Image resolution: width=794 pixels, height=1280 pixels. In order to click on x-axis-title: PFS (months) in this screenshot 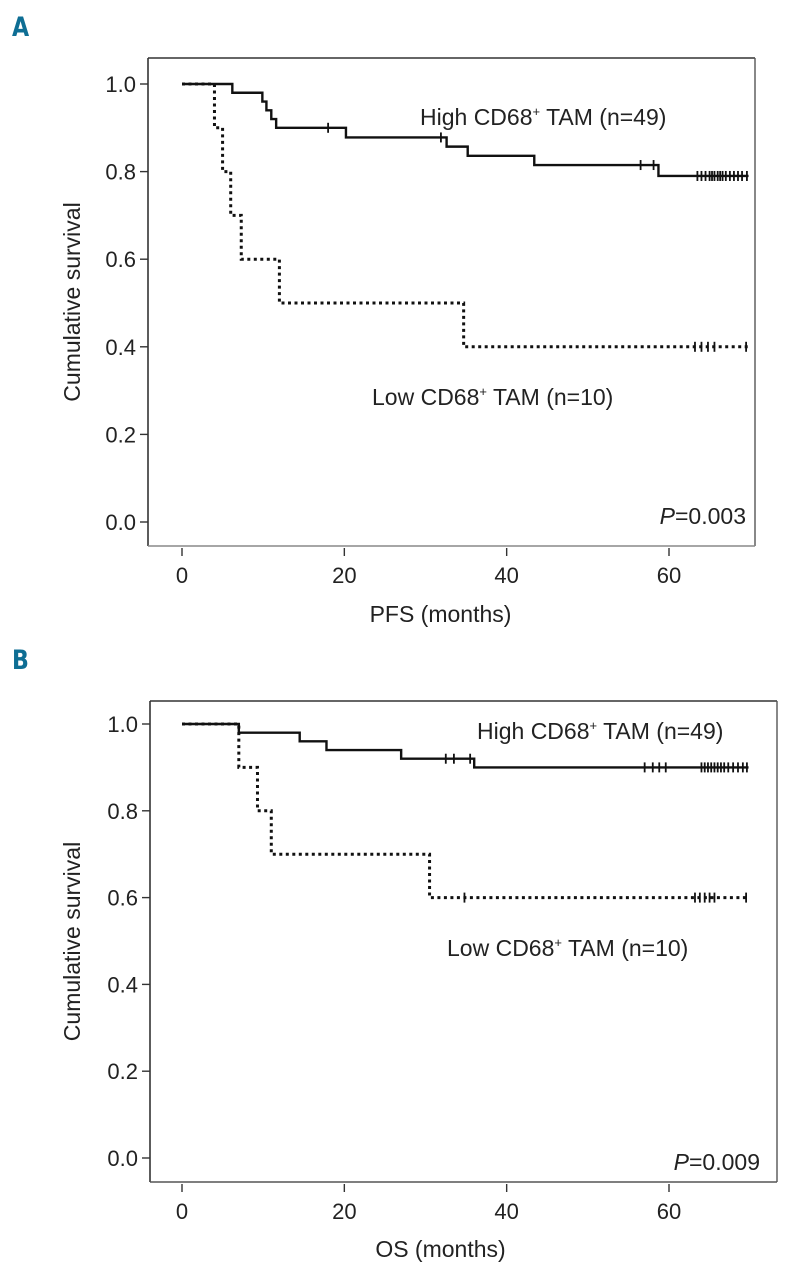, I will do `click(441, 614)`.